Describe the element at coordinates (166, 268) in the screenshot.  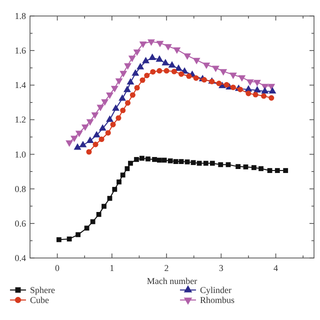
I see `x-tick-label: 2` at that location.